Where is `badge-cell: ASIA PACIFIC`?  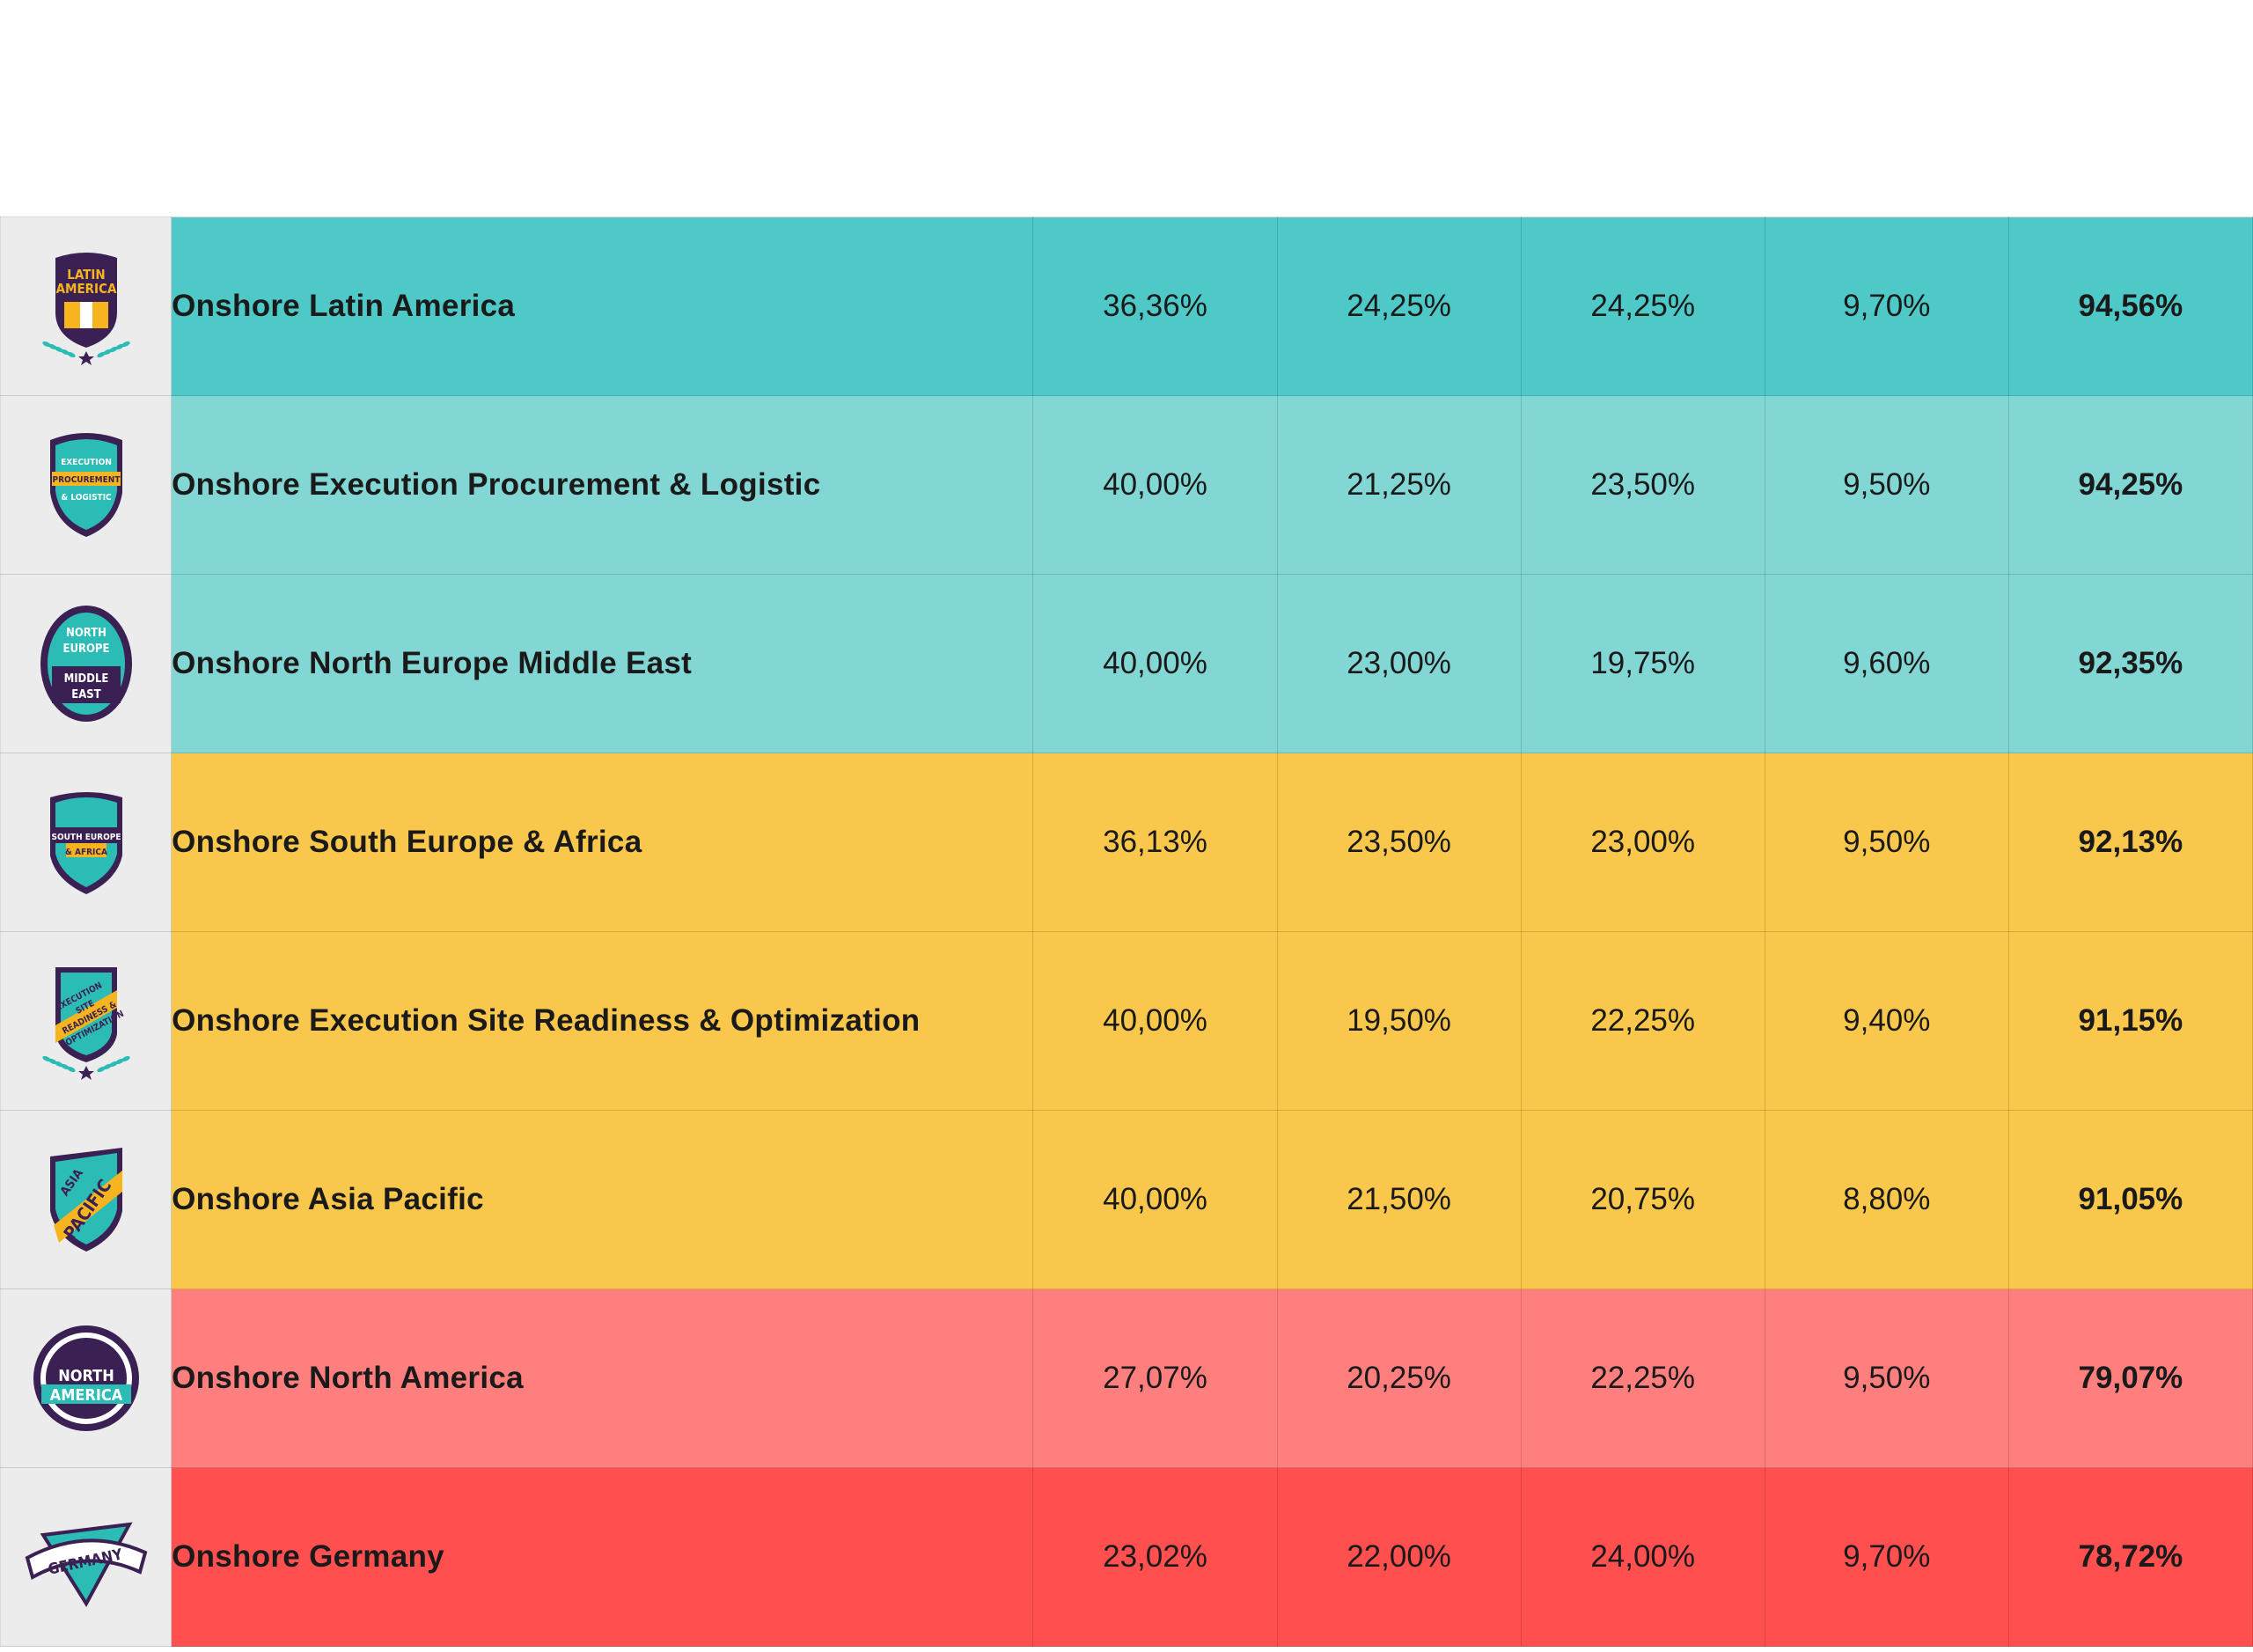 badge-cell: ASIA PACIFIC is located at coordinates (86, 1199).